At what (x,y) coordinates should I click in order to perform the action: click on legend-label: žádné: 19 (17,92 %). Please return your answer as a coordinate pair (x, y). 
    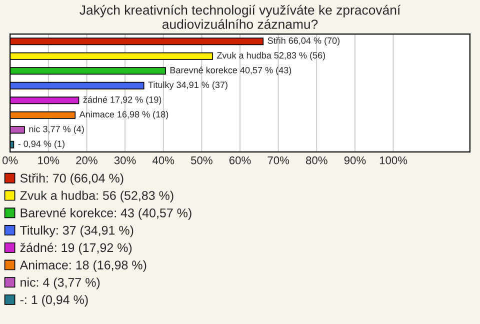
    Looking at the image, I should click on (76, 248).